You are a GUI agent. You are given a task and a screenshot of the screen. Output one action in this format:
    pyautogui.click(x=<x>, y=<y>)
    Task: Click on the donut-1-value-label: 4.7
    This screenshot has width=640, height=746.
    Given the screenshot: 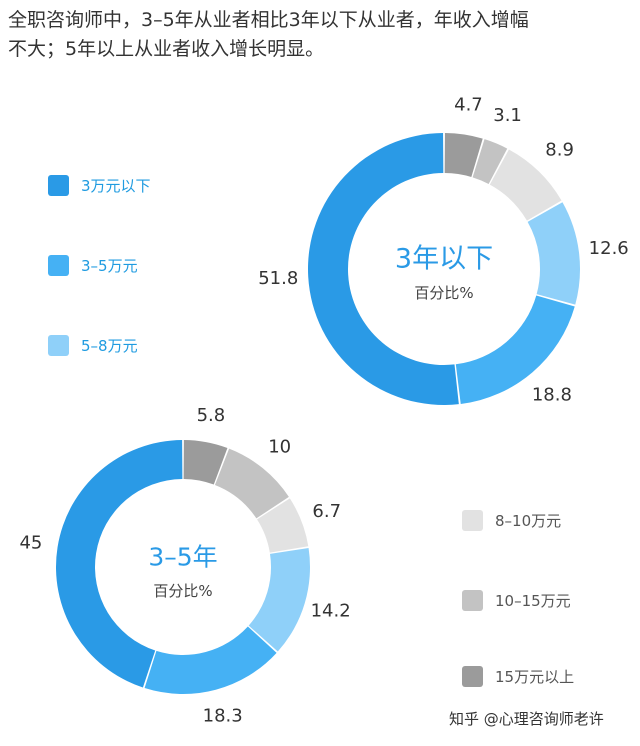 What is the action you would take?
    pyautogui.click(x=468, y=104)
    